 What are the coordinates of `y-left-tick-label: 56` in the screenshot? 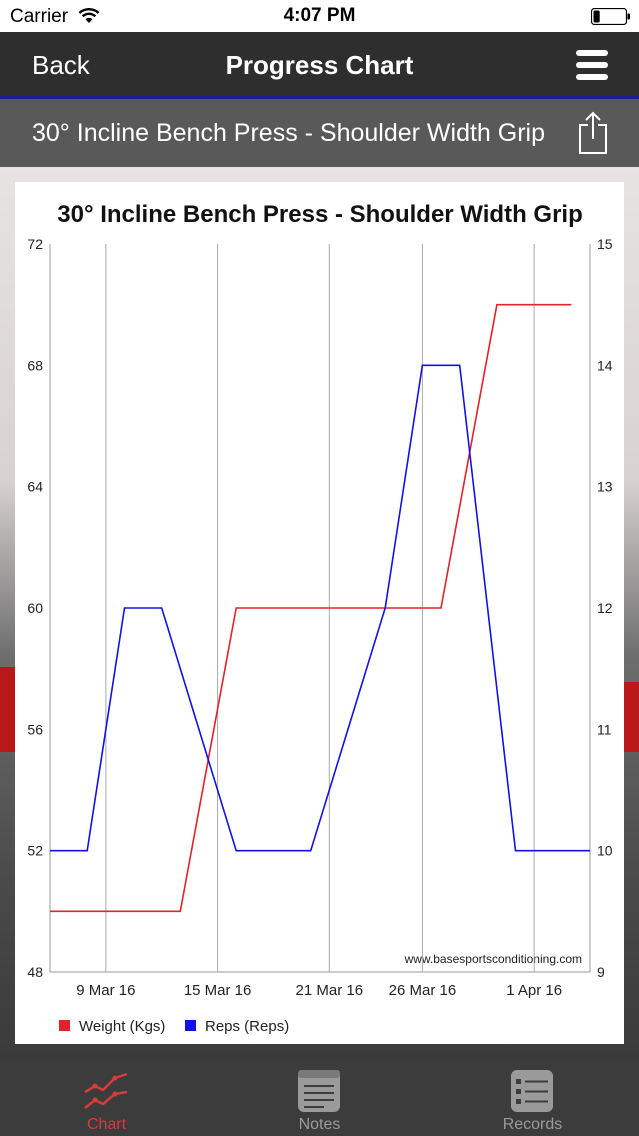 It's located at (35, 729).